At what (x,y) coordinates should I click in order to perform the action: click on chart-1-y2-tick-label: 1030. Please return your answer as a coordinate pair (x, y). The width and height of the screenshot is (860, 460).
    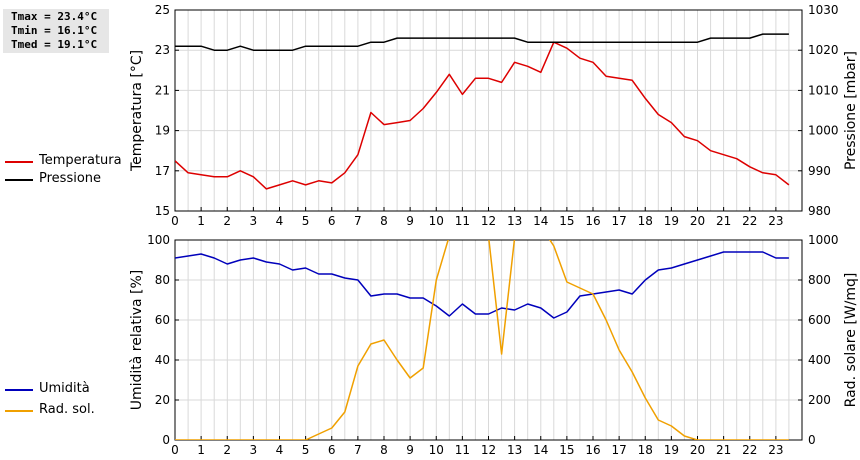
    Looking at the image, I should click on (823, 10).